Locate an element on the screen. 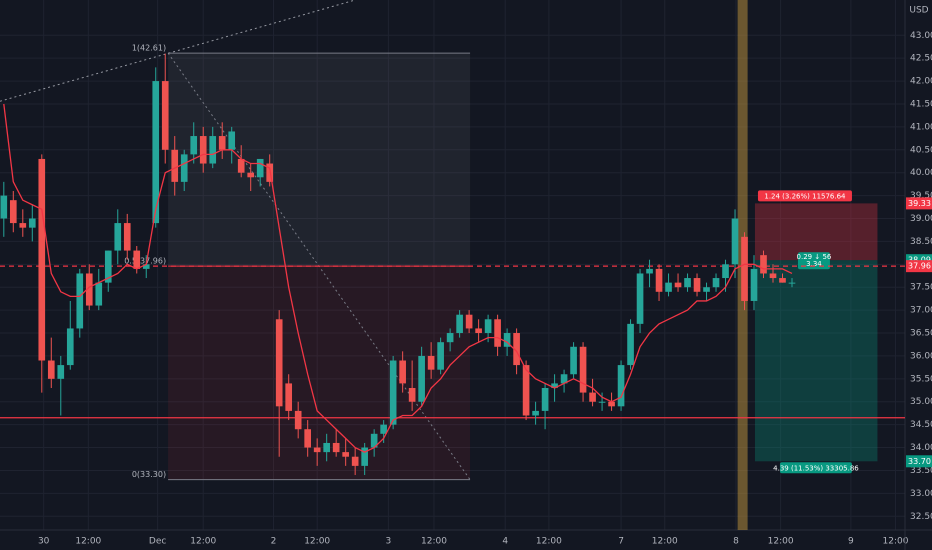 This screenshot has width=932, height=550. fib-upper-zone is located at coordinates (319, 160).